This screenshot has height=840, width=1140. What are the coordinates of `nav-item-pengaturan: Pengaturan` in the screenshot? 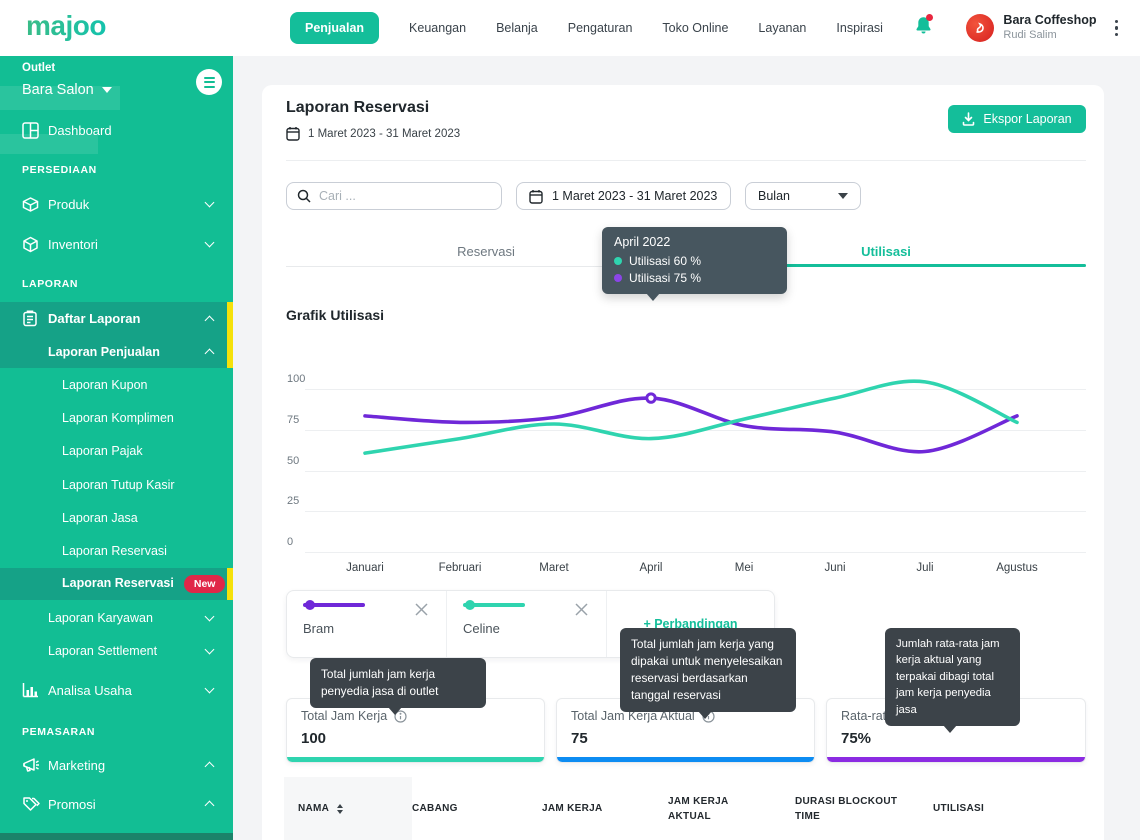 It's located at (600, 28).